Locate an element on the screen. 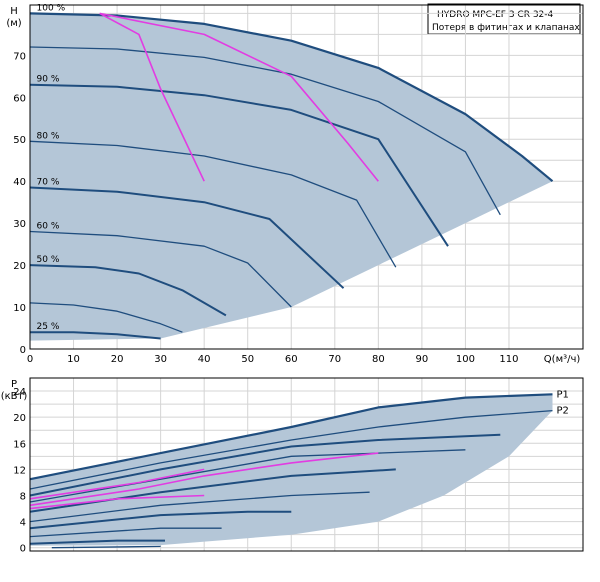  speed-label: 50 % is located at coordinates (48, 260).